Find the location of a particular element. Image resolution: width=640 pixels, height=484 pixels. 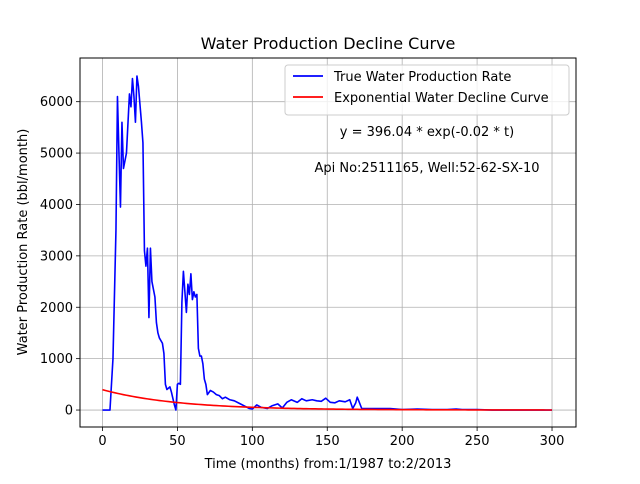

x-tick-label: 150 is located at coordinates (327, 441).